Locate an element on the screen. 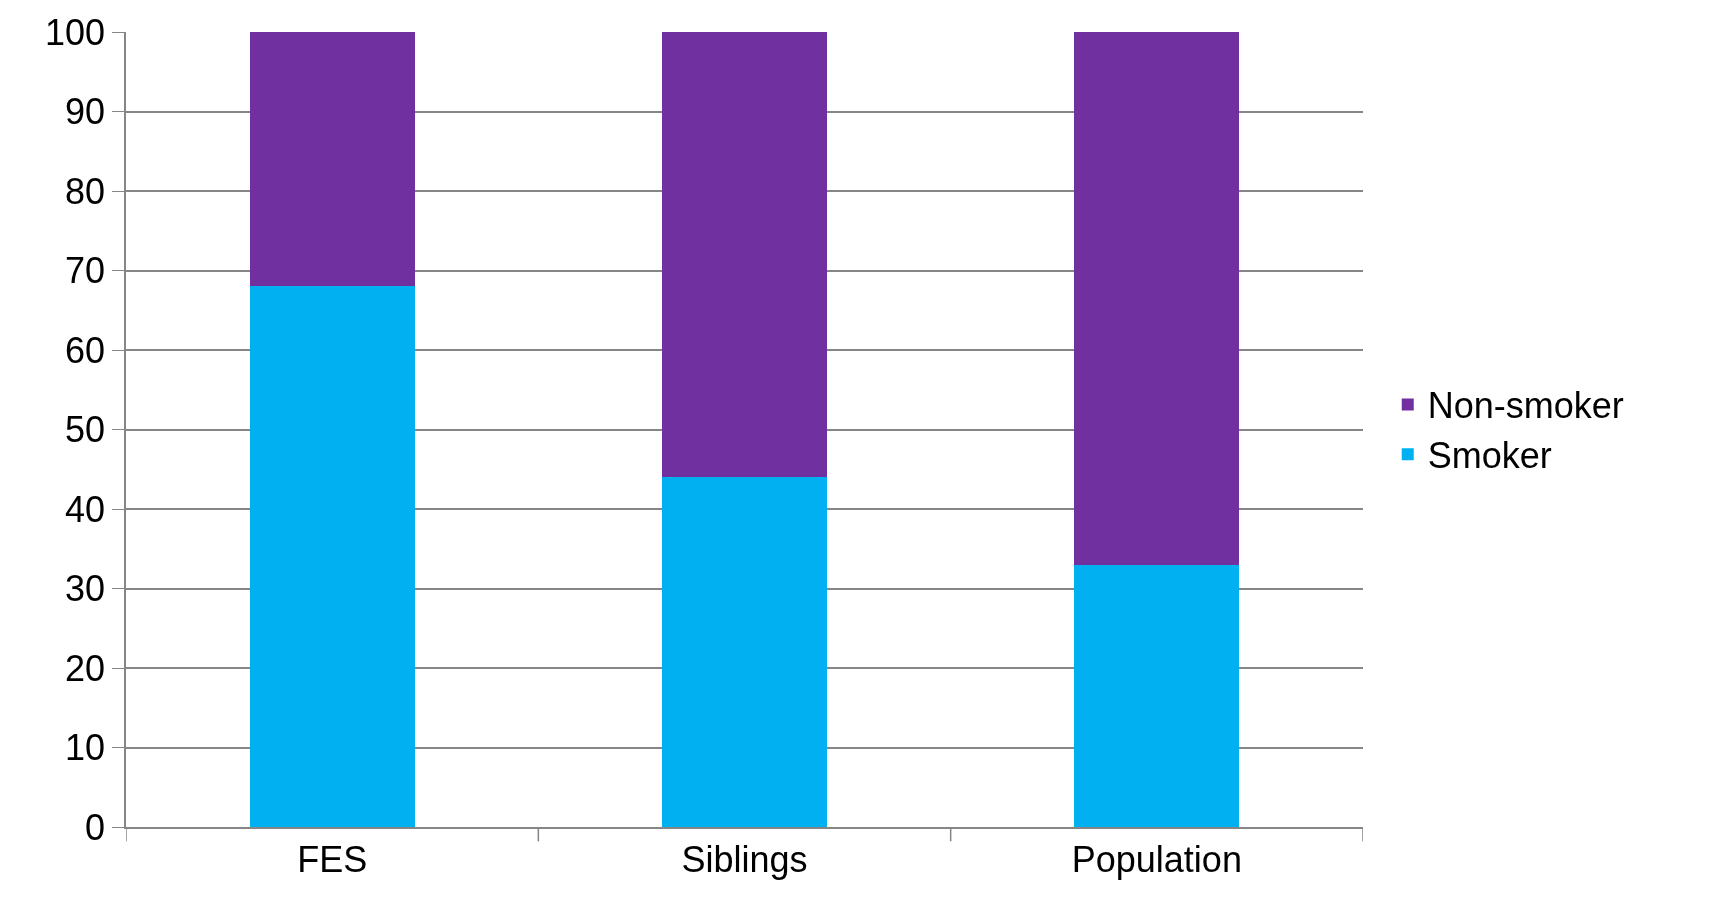  x-tick-label: Population is located at coordinates (1156, 859).